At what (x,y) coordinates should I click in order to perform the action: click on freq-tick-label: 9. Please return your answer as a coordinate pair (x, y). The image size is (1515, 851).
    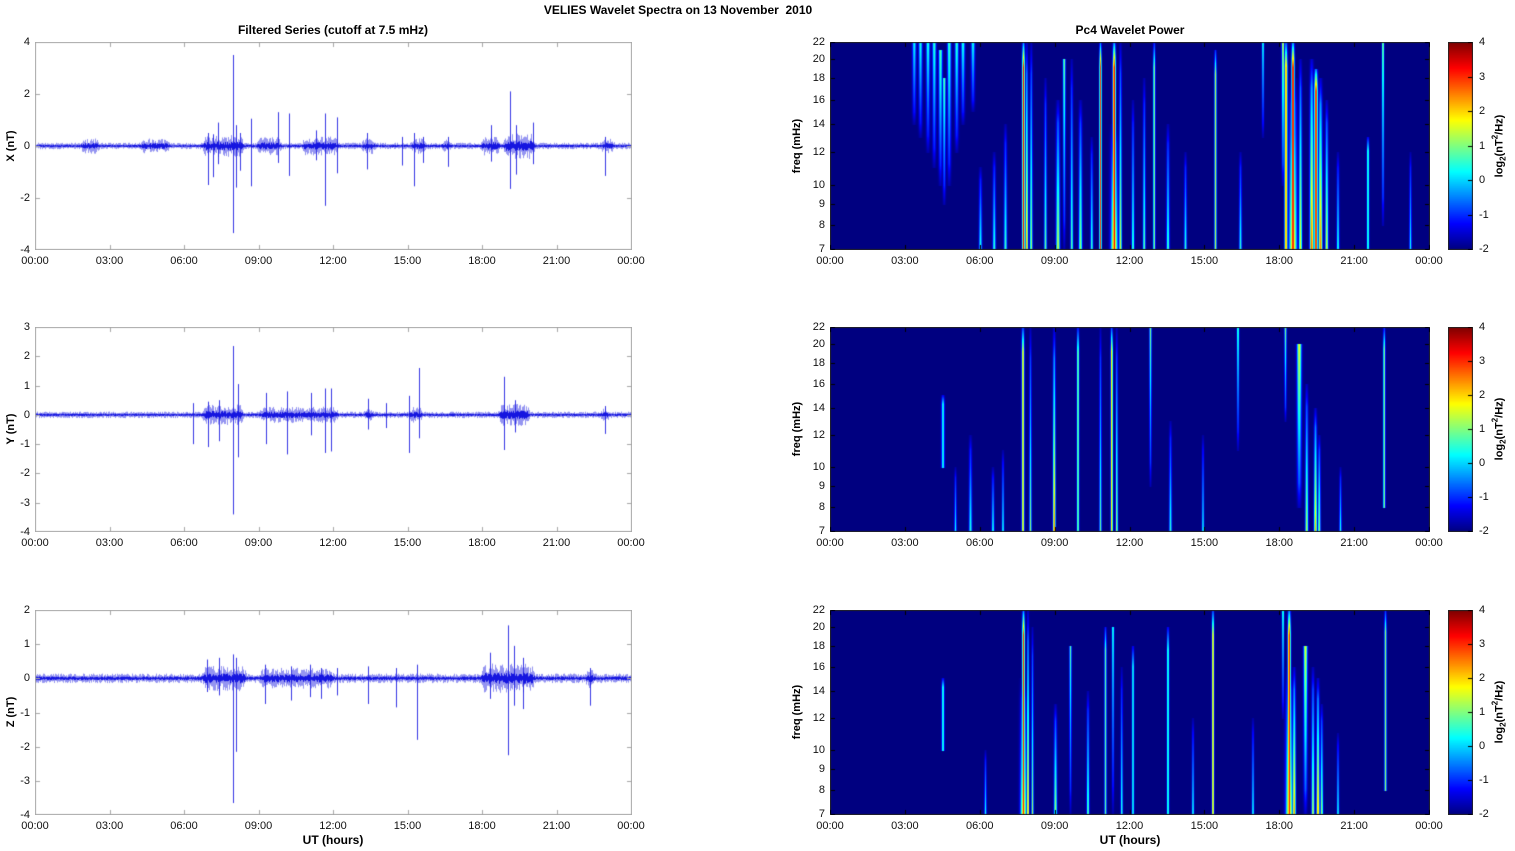
    Looking at the image, I should click on (821, 486).